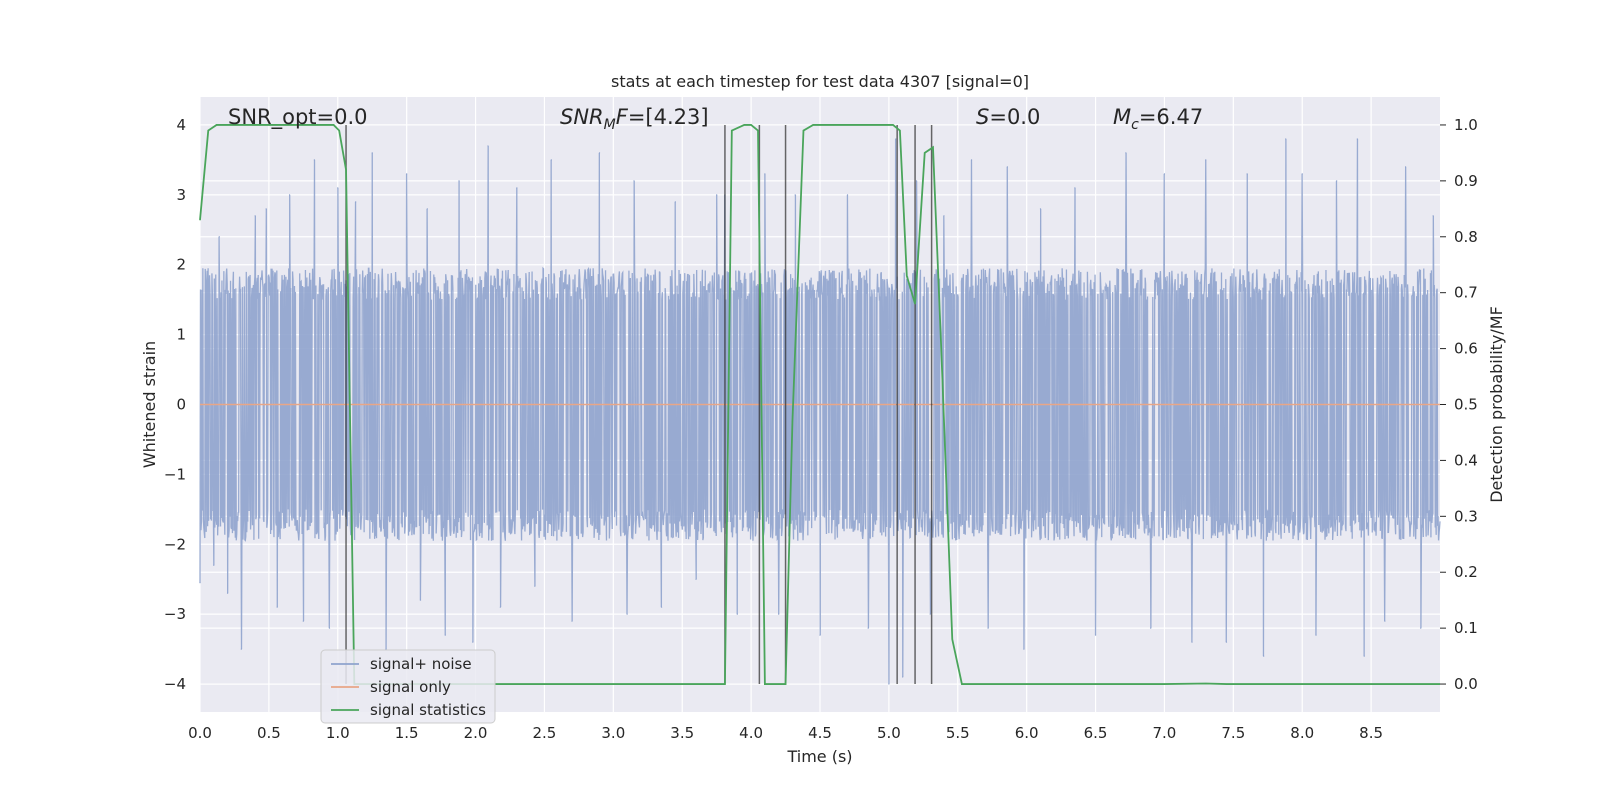 This screenshot has height=804, width=1600. I want to click on x-tick-label: 3.5, so click(682, 733).